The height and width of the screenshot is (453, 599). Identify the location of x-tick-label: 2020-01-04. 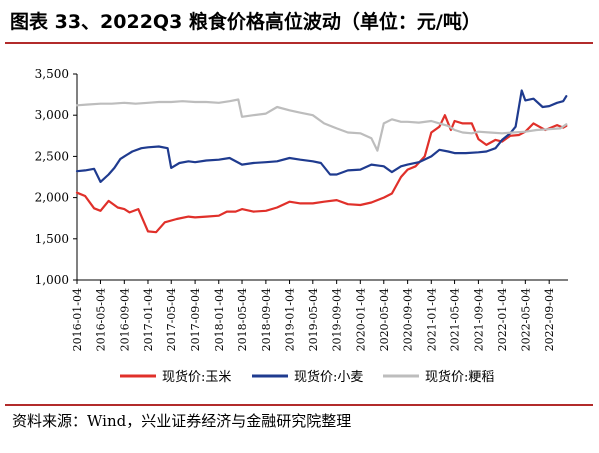
(360, 319).